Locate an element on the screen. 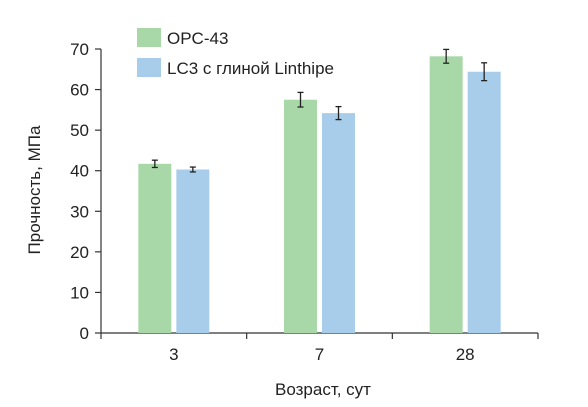  y-tick-label: 0 is located at coordinates (84, 333).